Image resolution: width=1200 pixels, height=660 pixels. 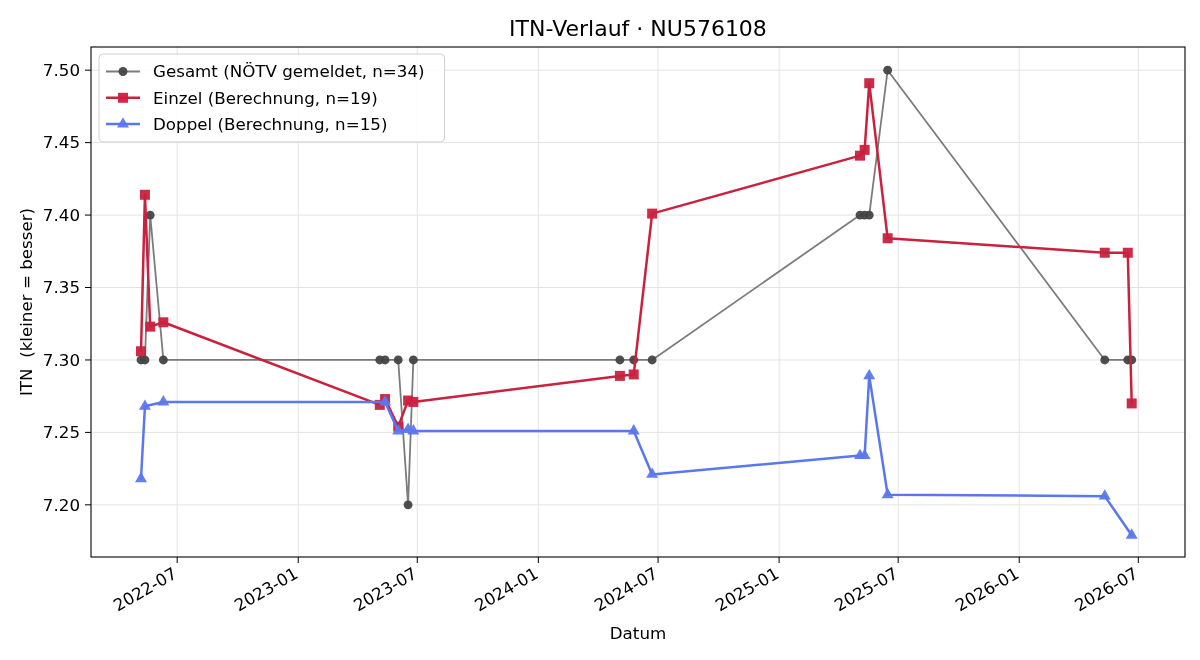 I want to click on legend-label: Einzel (Berechnung, n=19), so click(x=265, y=97).